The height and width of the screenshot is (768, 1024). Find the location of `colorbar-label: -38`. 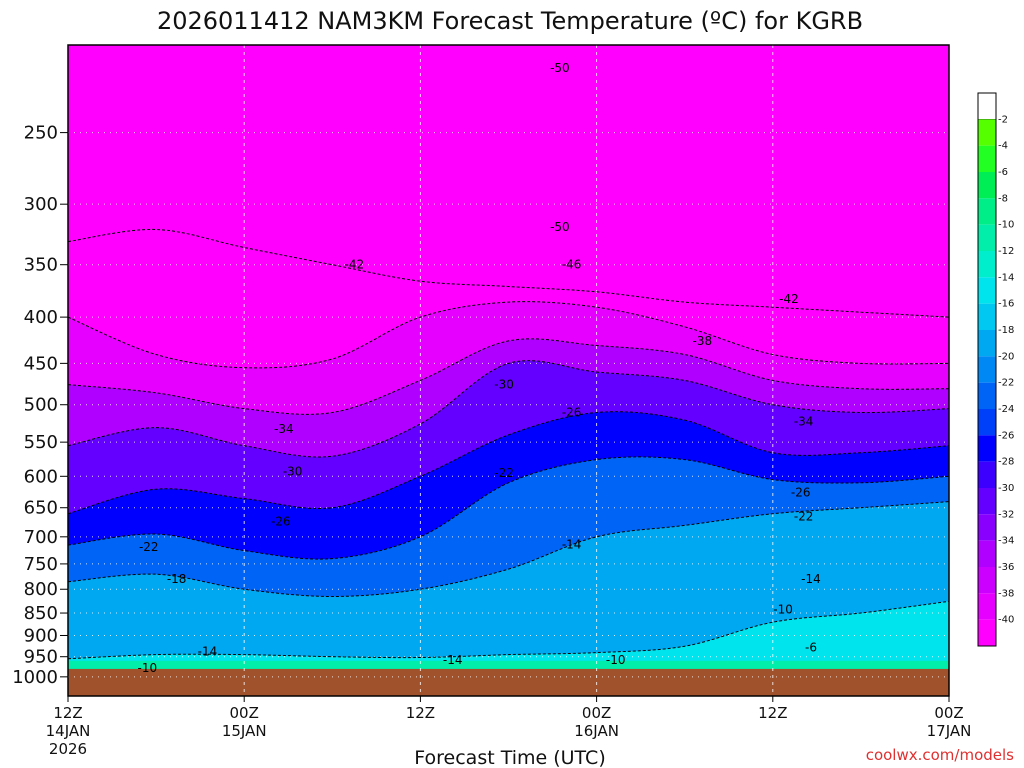

colorbar-label: -38 is located at coordinates (1006, 593).